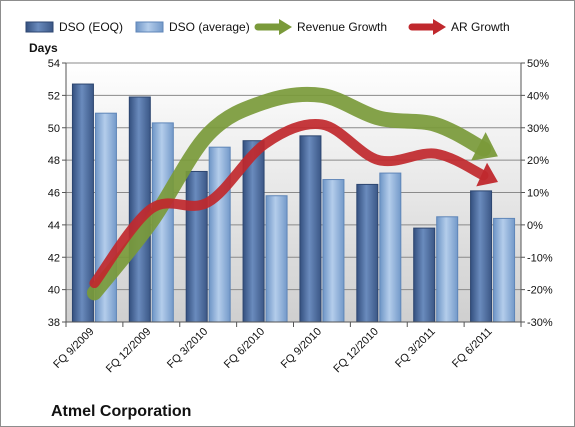 Image resolution: width=575 pixels, height=427 pixels. What do you see at coordinates (73, 348) in the screenshot?
I see `x-tick-label: FQ 9/2009` at bounding box center [73, 348].